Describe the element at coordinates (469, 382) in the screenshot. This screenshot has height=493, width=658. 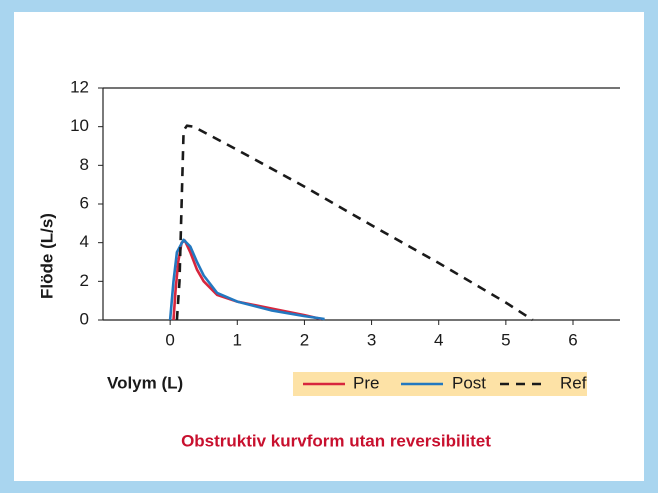
I see `legend-label: Post` at that location.